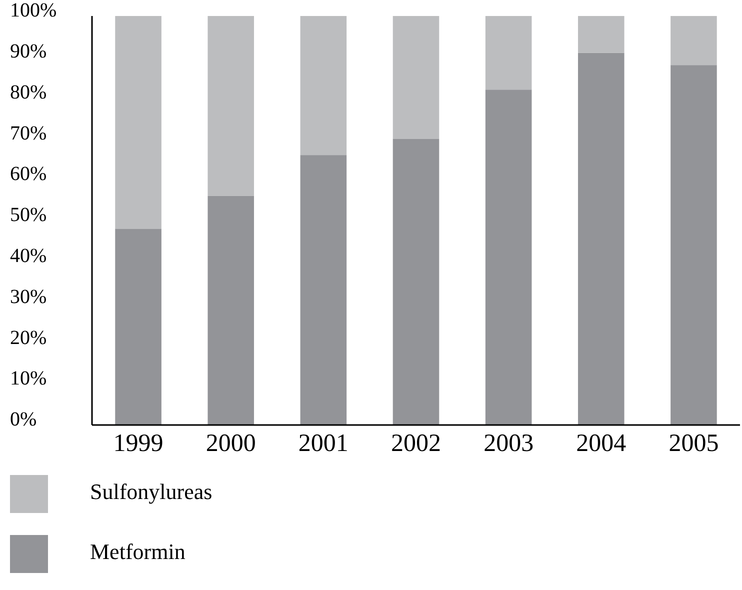 This screenshot has height=590, width=742. What do you see at coordinates (138, 551) in the screenshot?
I see `legend-label: Metformin` at bounding box center [138, 551].